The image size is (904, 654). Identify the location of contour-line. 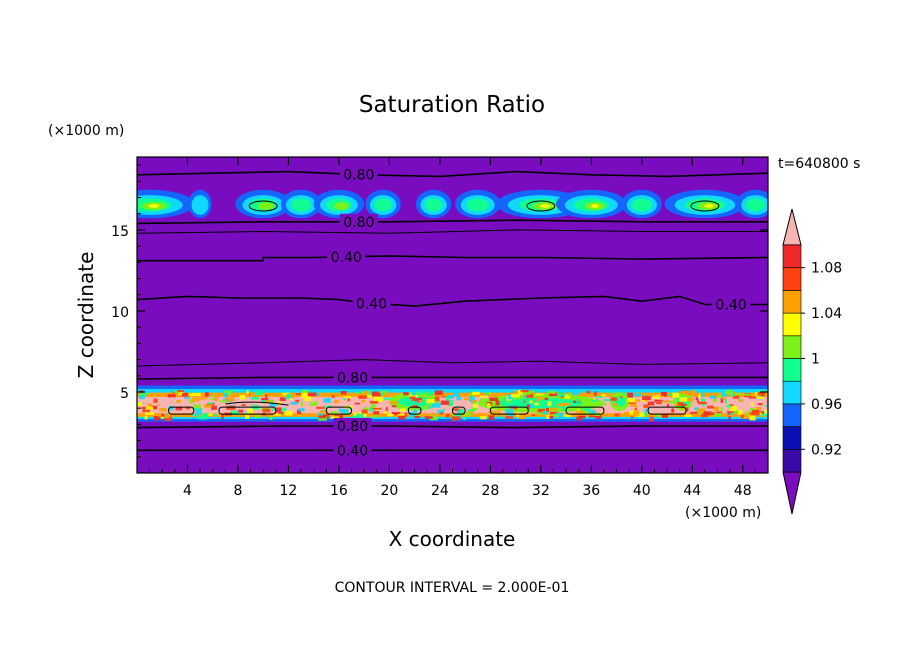
(452, 174).